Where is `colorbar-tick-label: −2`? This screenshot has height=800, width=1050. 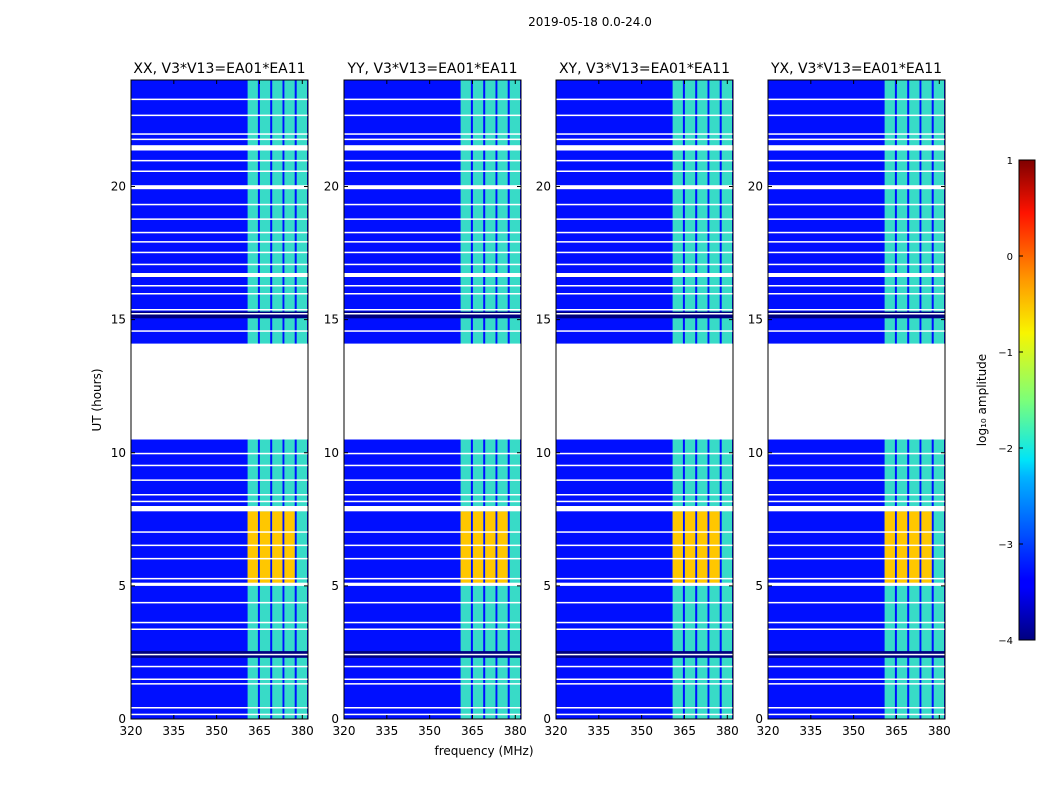
colorbar-tick-label: −2 is located at coordinates (1005, 449).